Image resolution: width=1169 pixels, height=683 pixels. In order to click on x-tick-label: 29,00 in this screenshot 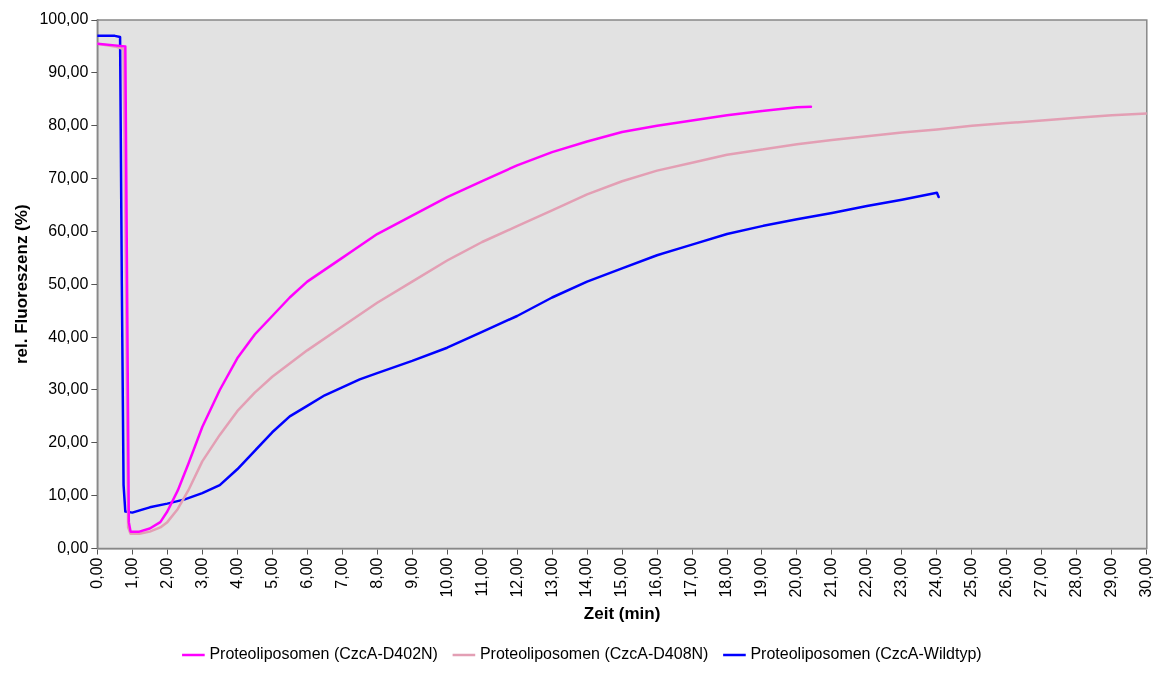, I will do `click(1111, 577)`.